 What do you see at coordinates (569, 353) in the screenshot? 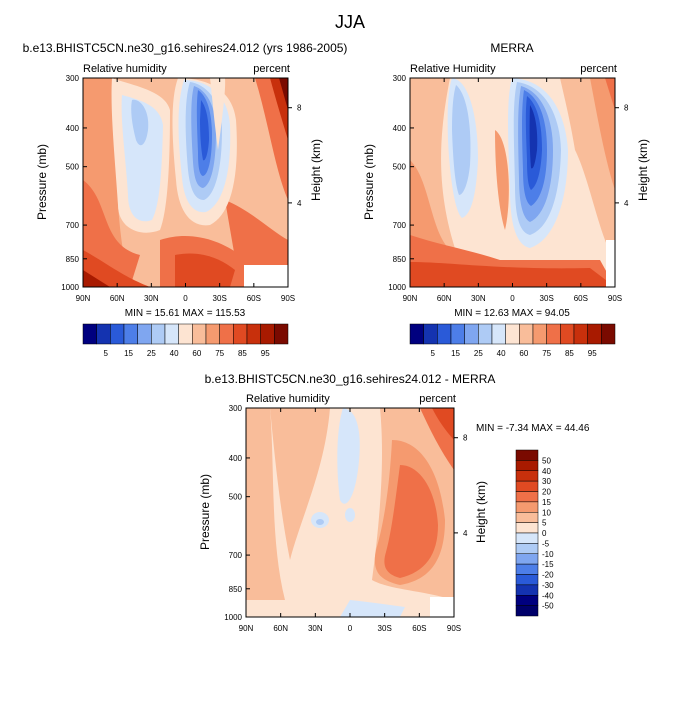
I see `panel-merra-colorbar-label: 85` at bounding box center [569, 353].